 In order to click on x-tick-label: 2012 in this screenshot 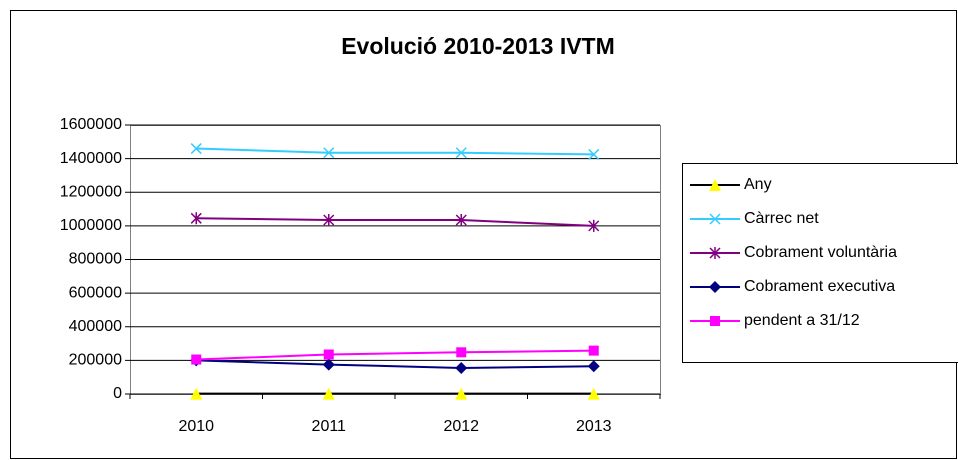, I will do `click(461, 426)`.